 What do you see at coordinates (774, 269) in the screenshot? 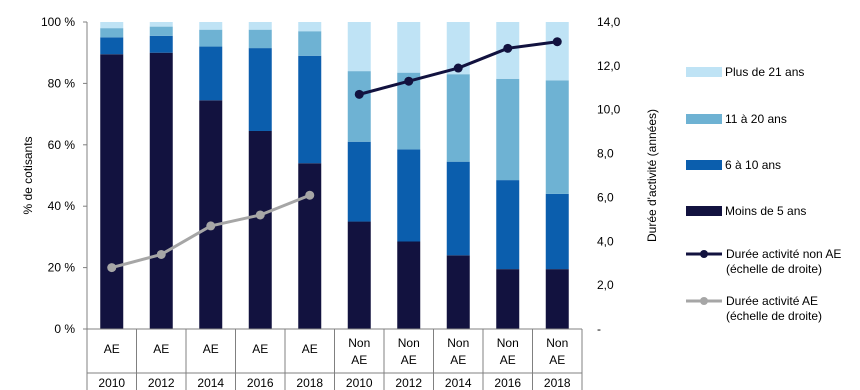
I see `legend-label-4-1: (échelle de droite)` at bounding box center [774, 269].